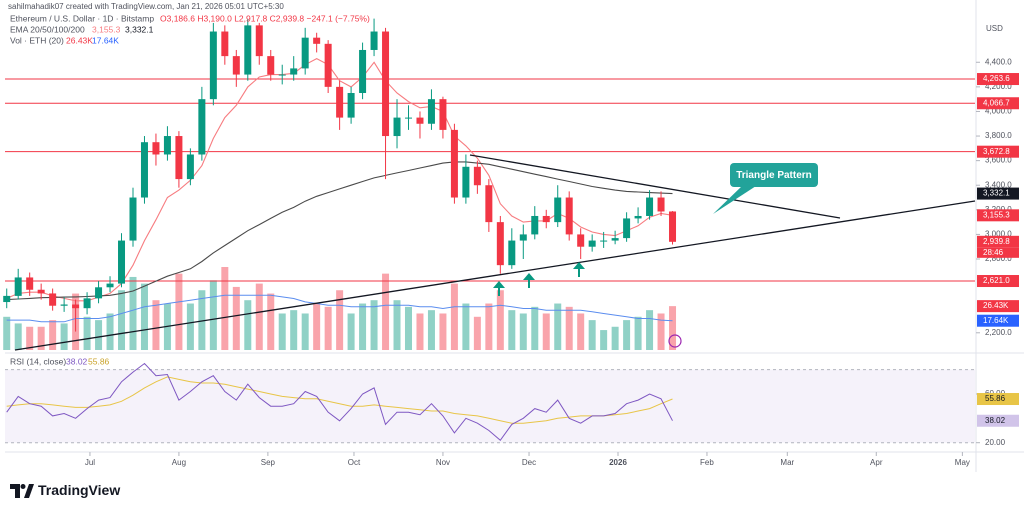 The image size is (1024, 509). Describe the element at coordinates (962, 462) in the screenshot. I see `x-tick-label: May` at that location.